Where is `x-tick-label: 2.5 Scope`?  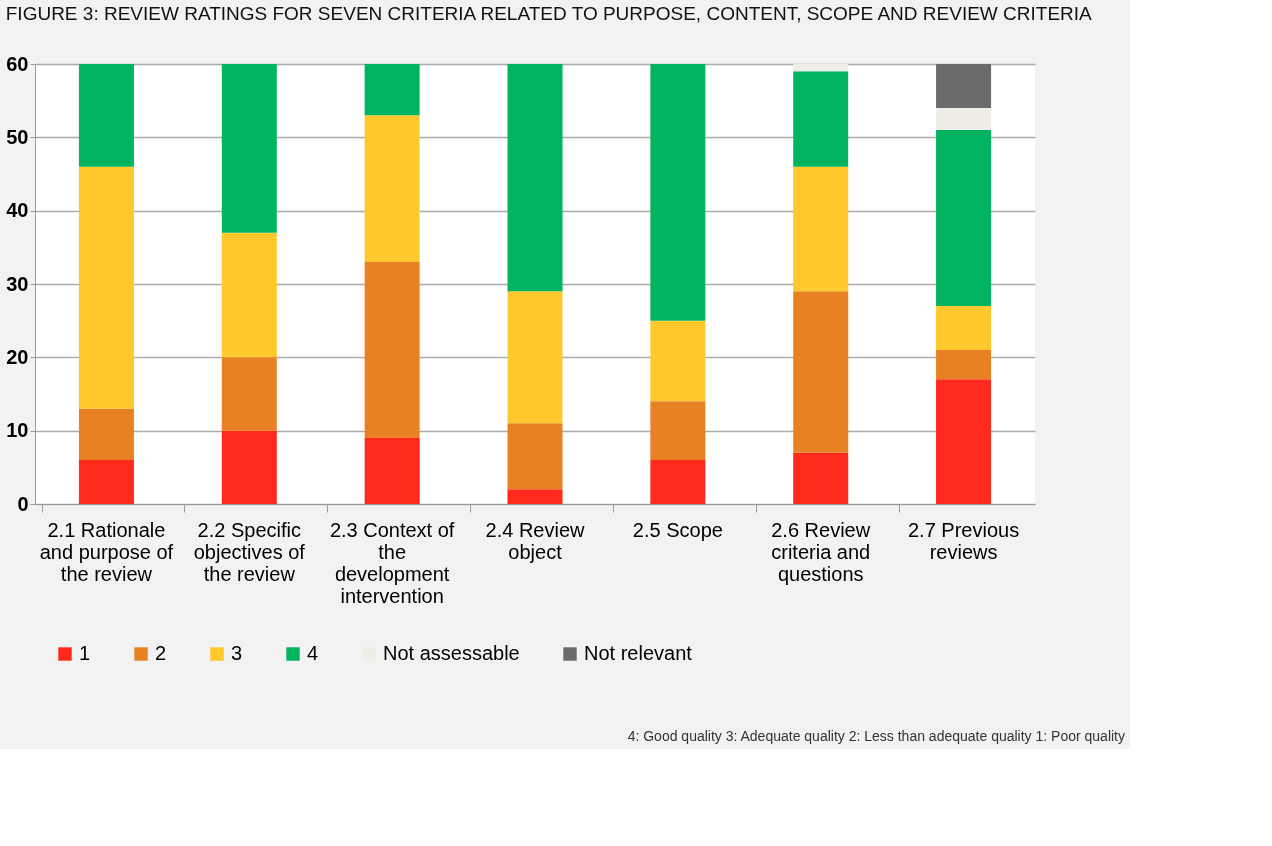
x-tick-label: 2.5 Scope is located at coordinates (677, 529).